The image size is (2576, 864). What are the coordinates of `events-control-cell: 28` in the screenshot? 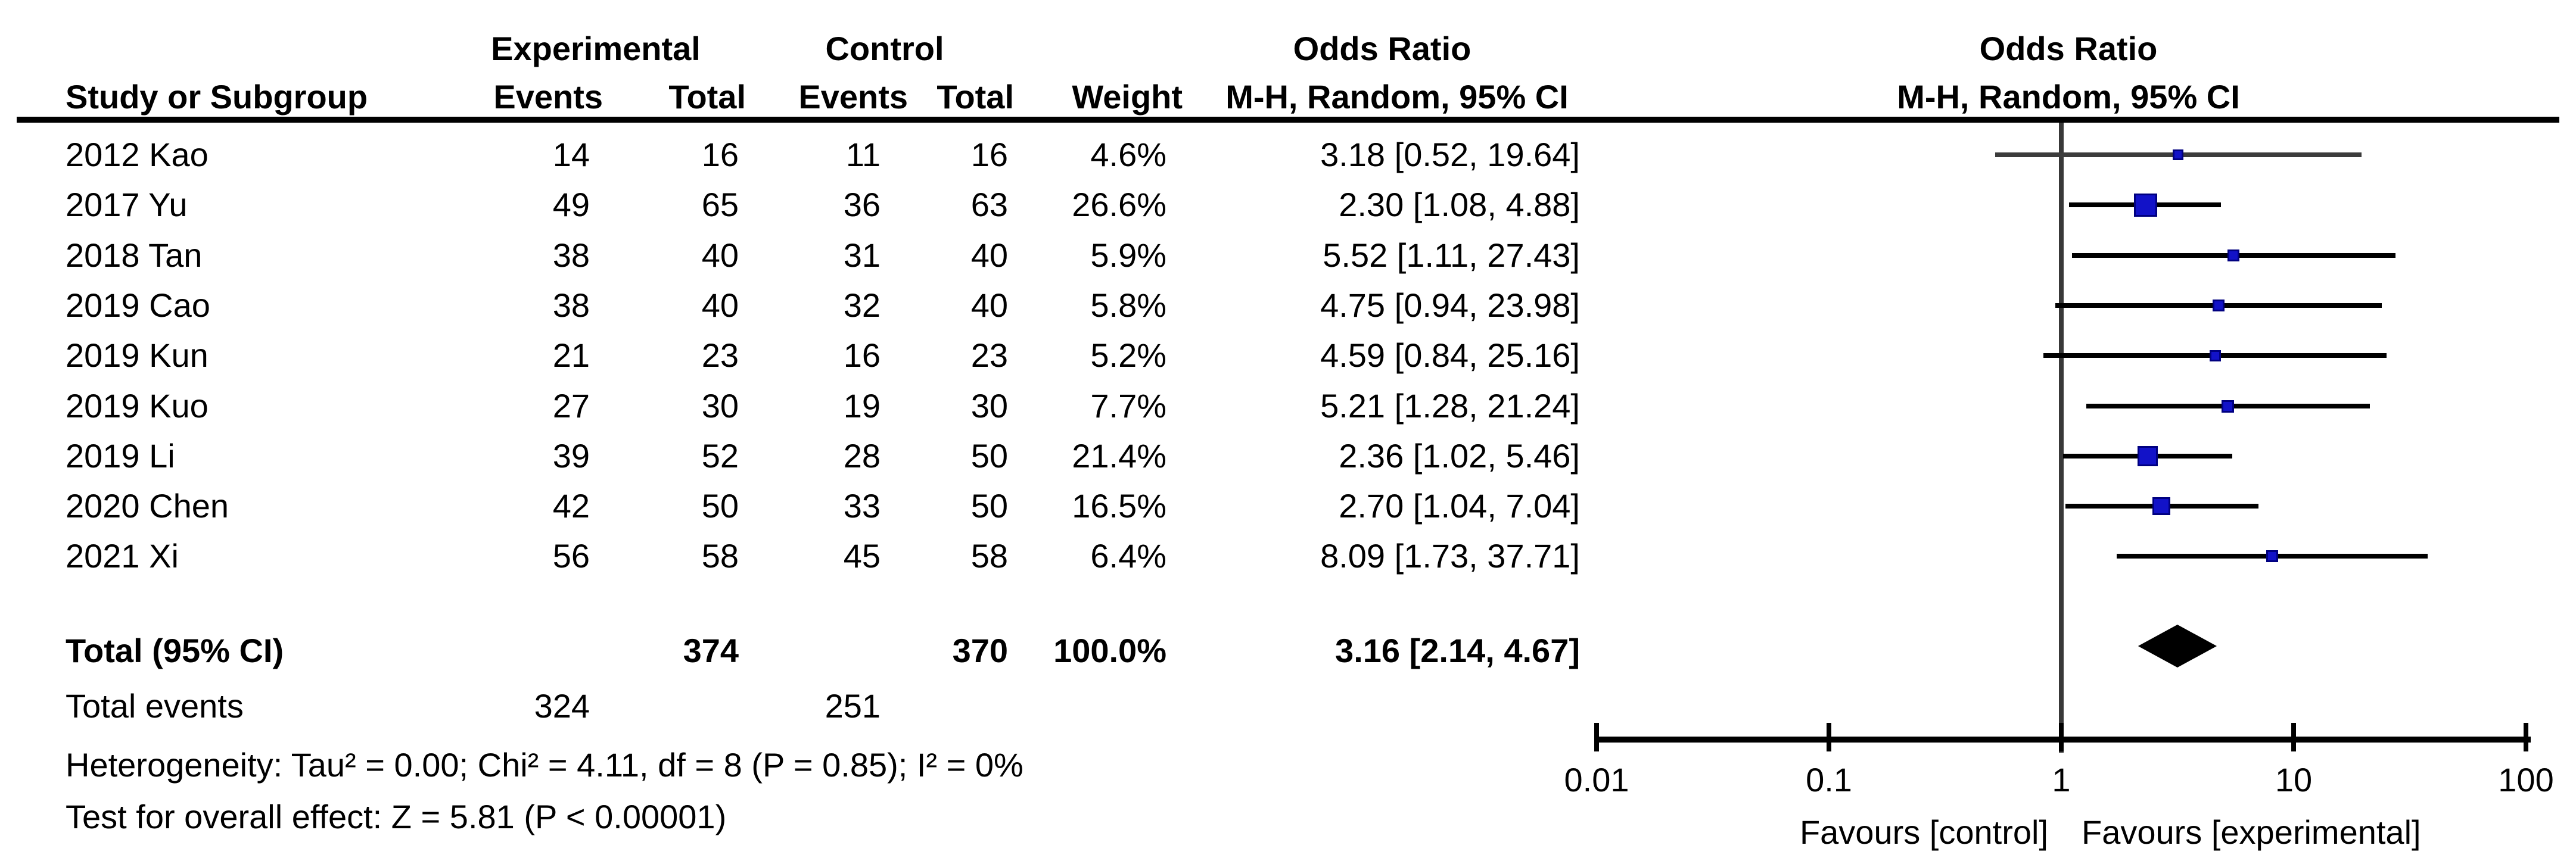 It's located at (862, 456).